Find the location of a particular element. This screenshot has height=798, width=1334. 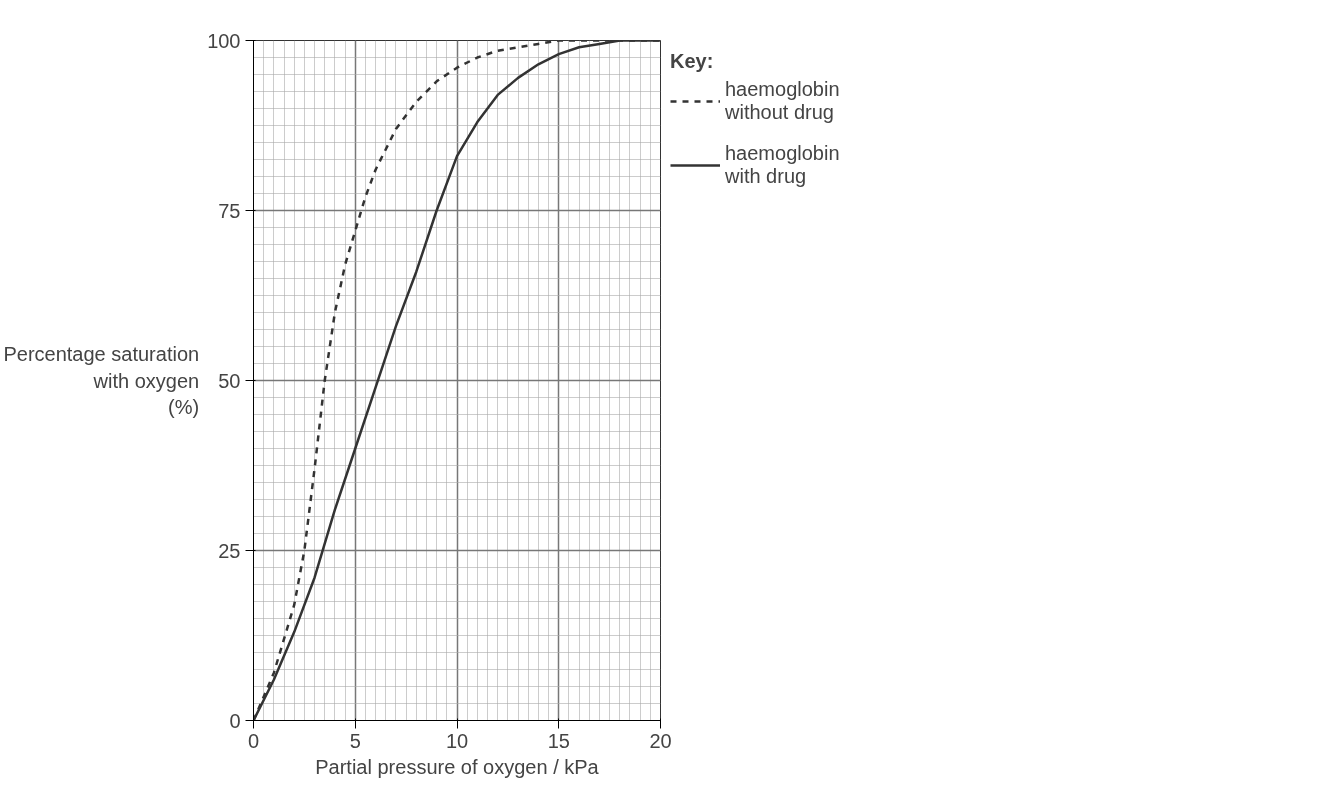

x-tick-label: 15 is located at coordinates (558, 740).